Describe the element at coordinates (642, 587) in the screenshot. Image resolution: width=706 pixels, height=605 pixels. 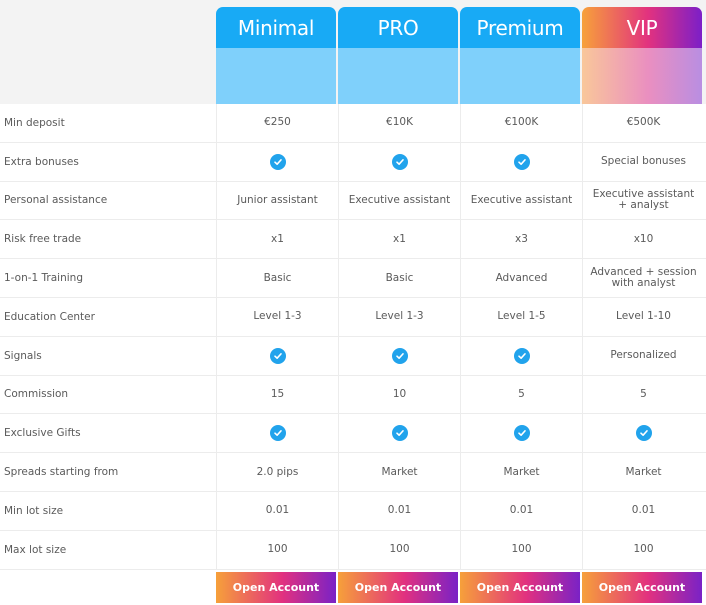
I see `open-account-button-vip: Open Account` at that location.